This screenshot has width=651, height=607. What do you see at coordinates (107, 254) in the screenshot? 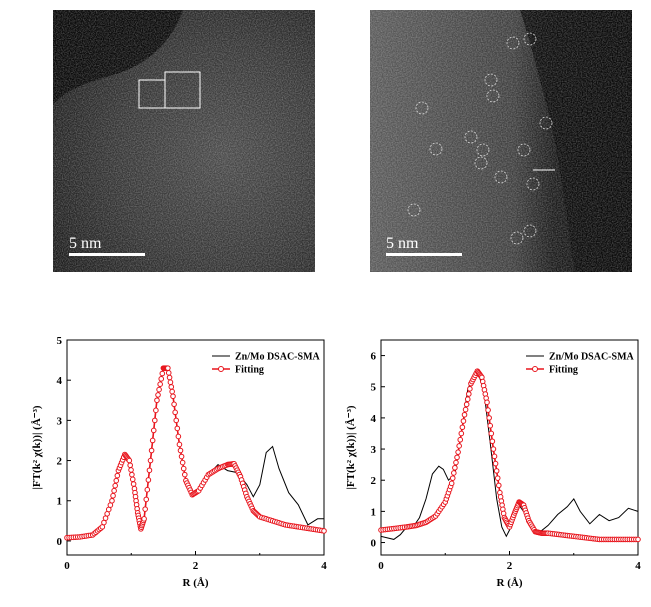
I see `scale-bar` at bounding box center [107, 254].